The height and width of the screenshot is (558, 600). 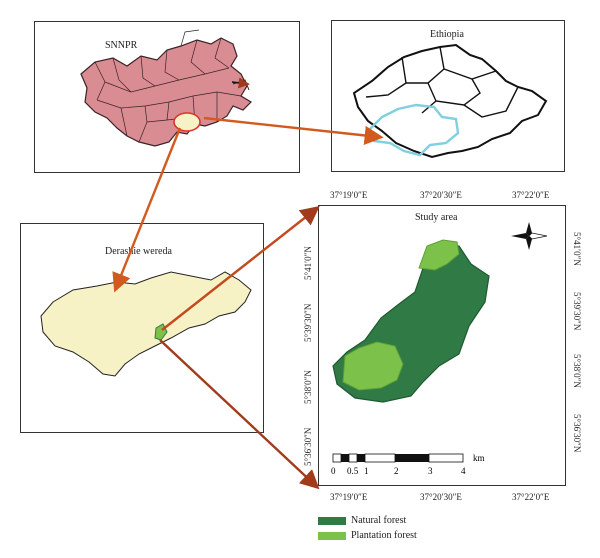 I want to click on legend-label-plantation: Plantation forest, so click(x=384, y=535).